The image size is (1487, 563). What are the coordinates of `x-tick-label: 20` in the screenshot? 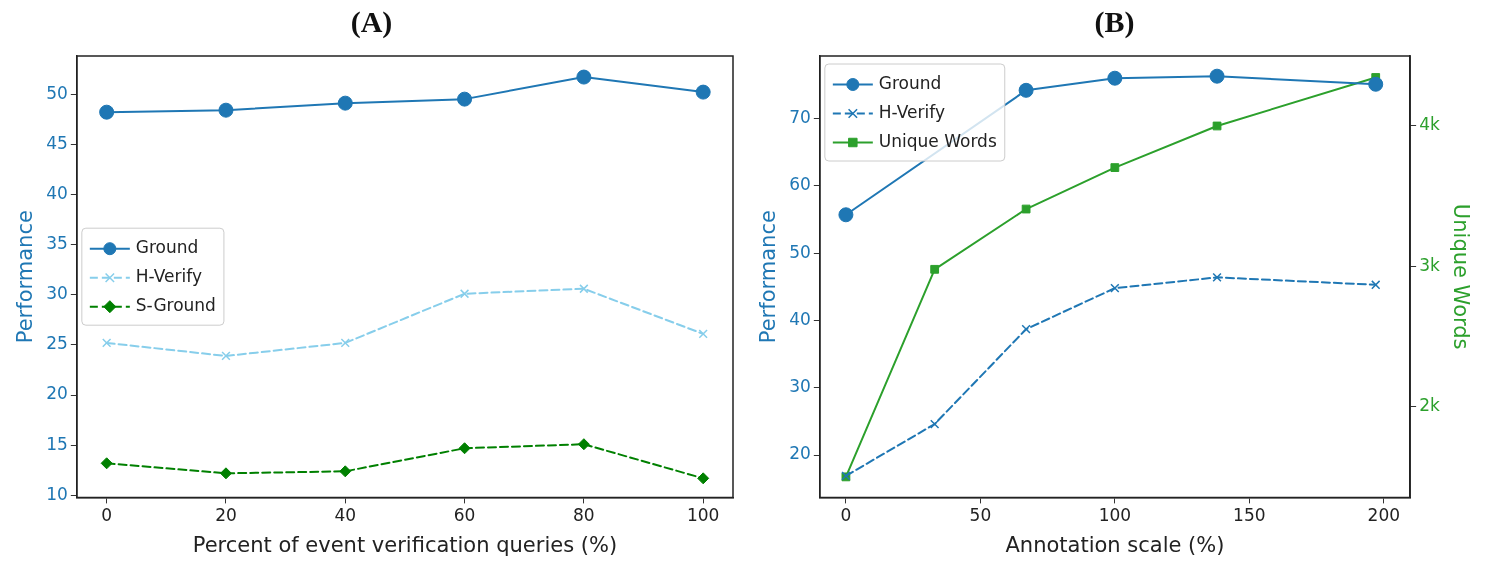 It's located at (226, 515).